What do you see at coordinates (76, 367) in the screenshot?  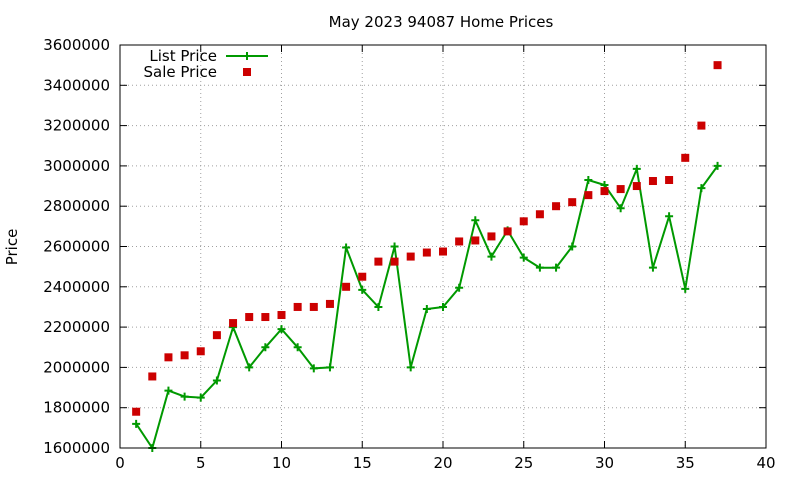 I see `y-tick-label: 2000000` at bounding box center [76, 367].